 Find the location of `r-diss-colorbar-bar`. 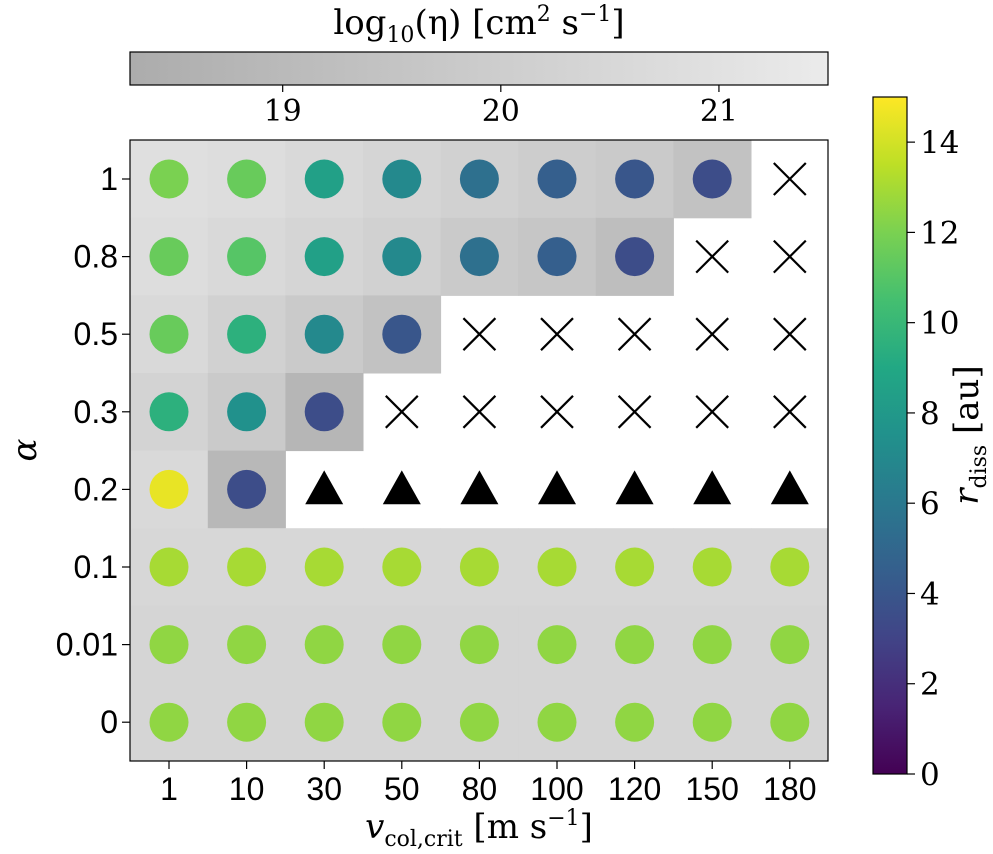

r-diss-colorbar-bar is located at coordinates (890, 435).